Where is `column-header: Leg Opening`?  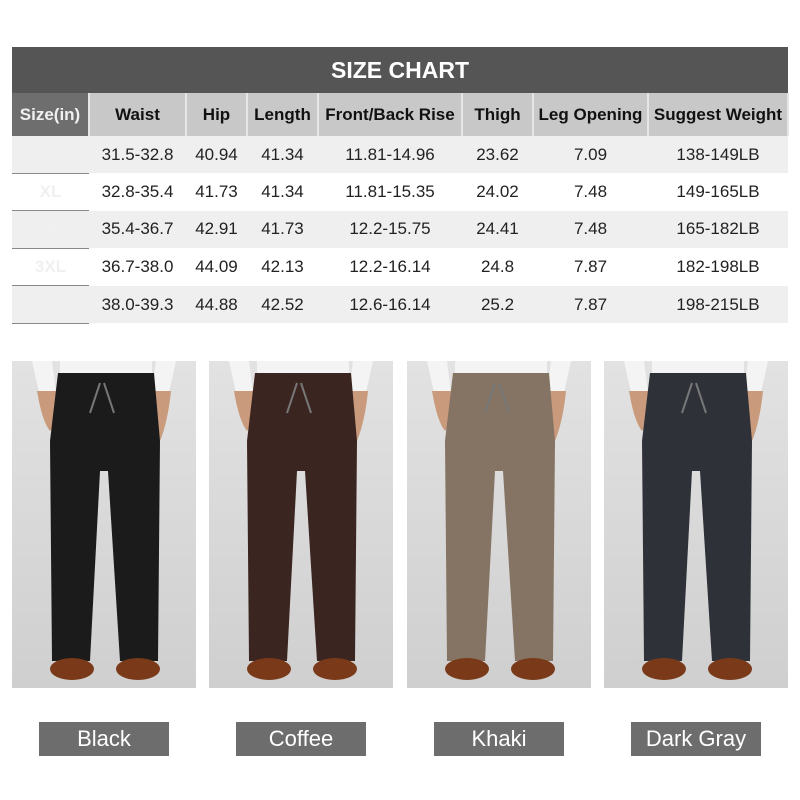 column-header: Leg Opening is located at coordinates (591, 114).